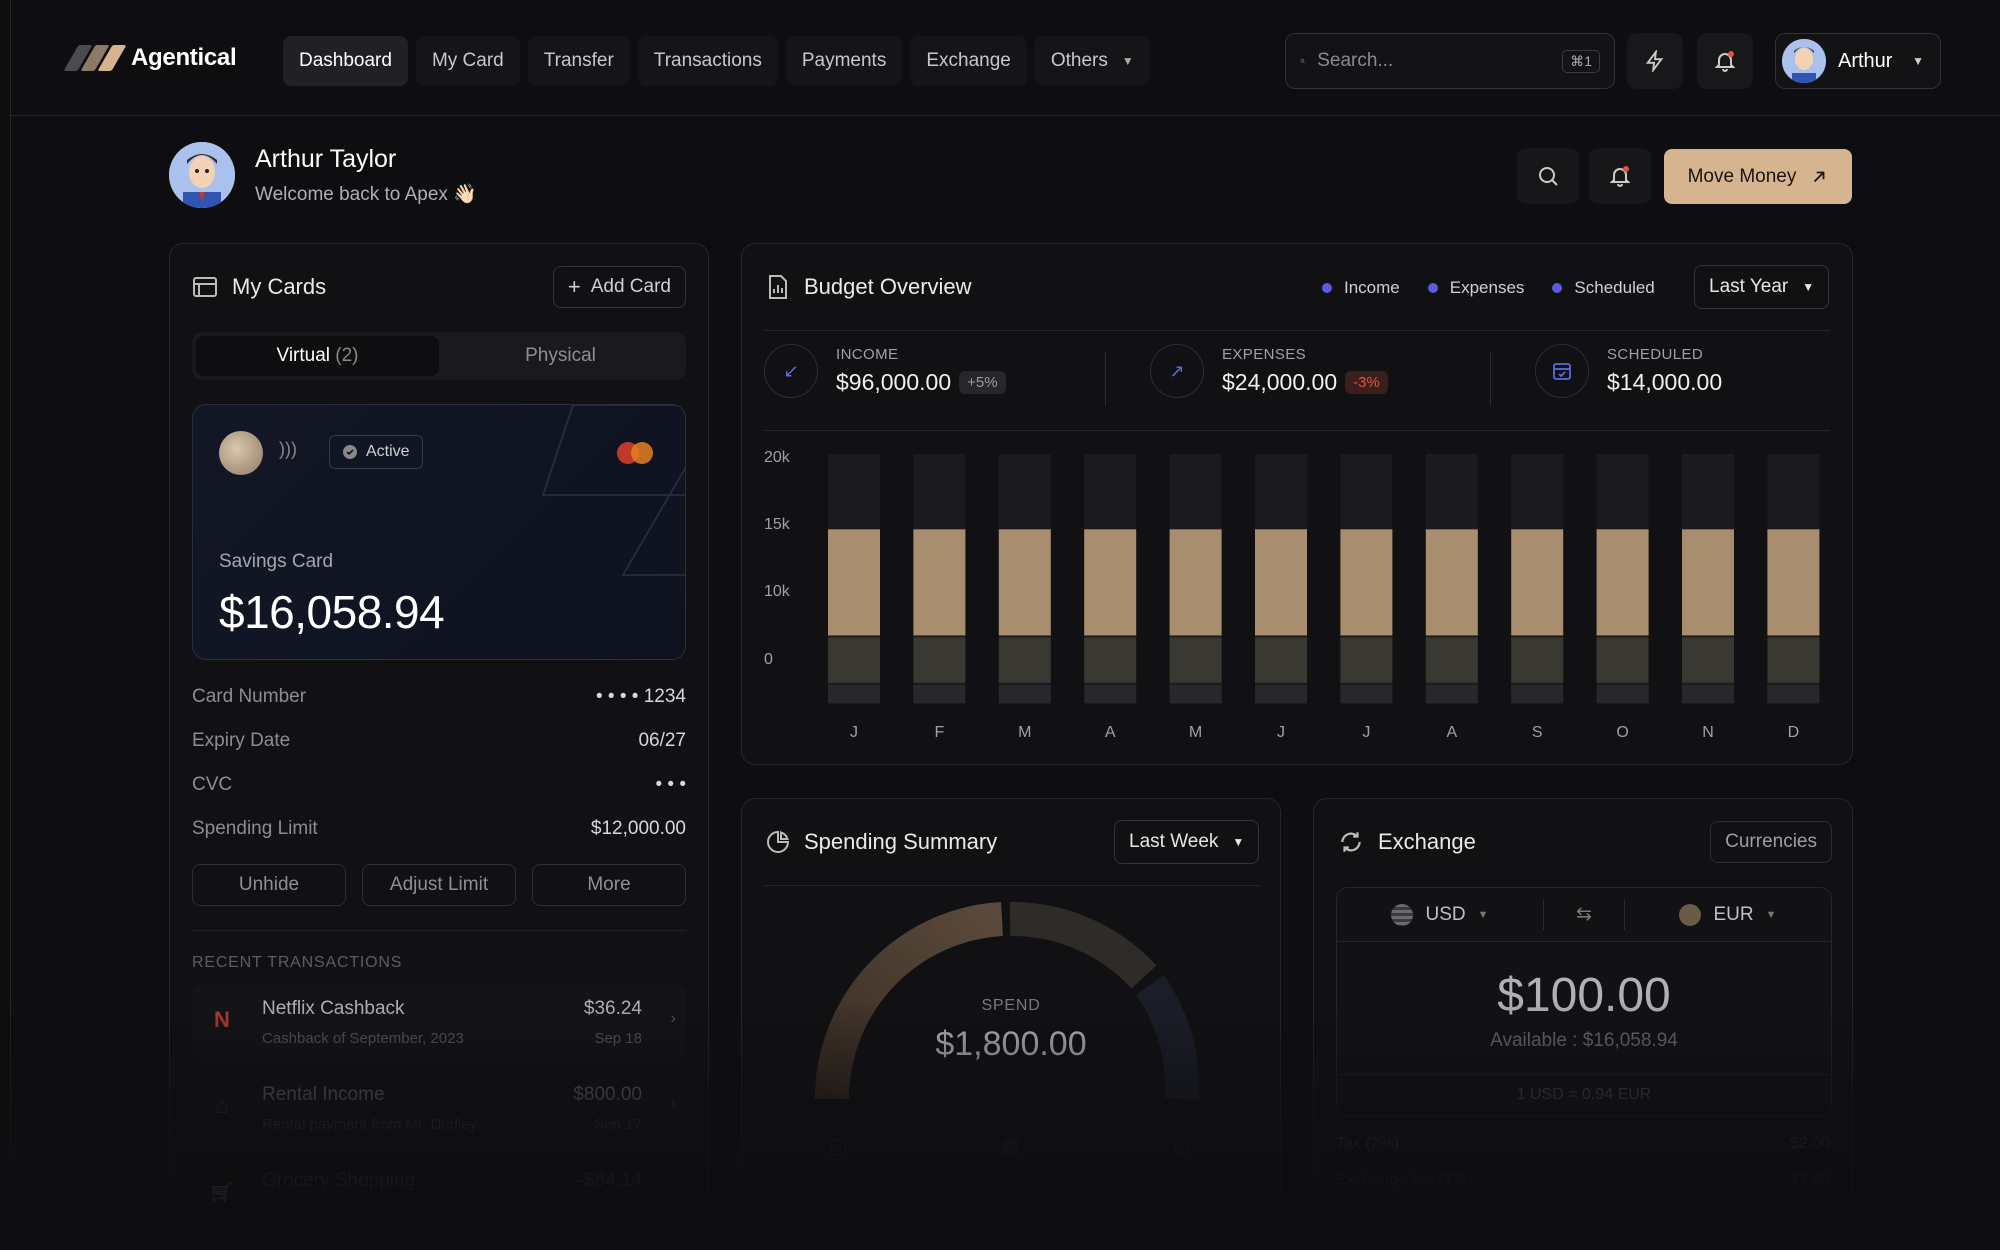 Image resolution: width=2000 pixels, height=1250 pixels. I want to click on nav-transactions: Transactions, so click(707, 61).